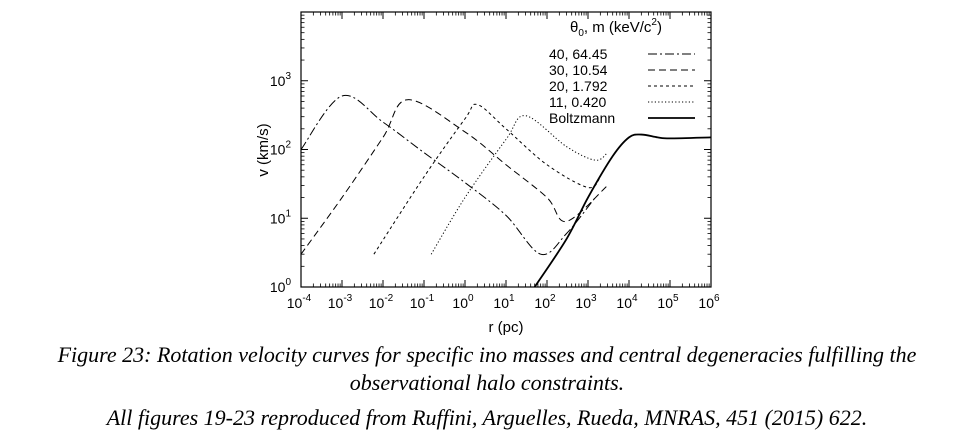 Image resolution: width=974 pixels, height=442 pixels. What do you see at coordinates (654, 22) in the screenshot?
I see `legend-header-mass-sup: 2` at bounding box center [654, 22].